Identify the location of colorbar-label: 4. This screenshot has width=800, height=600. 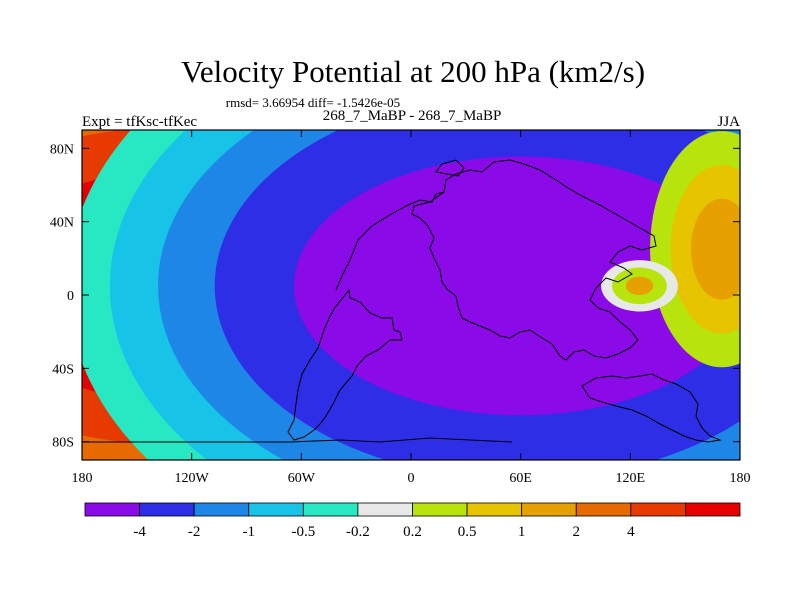
(631, 532).